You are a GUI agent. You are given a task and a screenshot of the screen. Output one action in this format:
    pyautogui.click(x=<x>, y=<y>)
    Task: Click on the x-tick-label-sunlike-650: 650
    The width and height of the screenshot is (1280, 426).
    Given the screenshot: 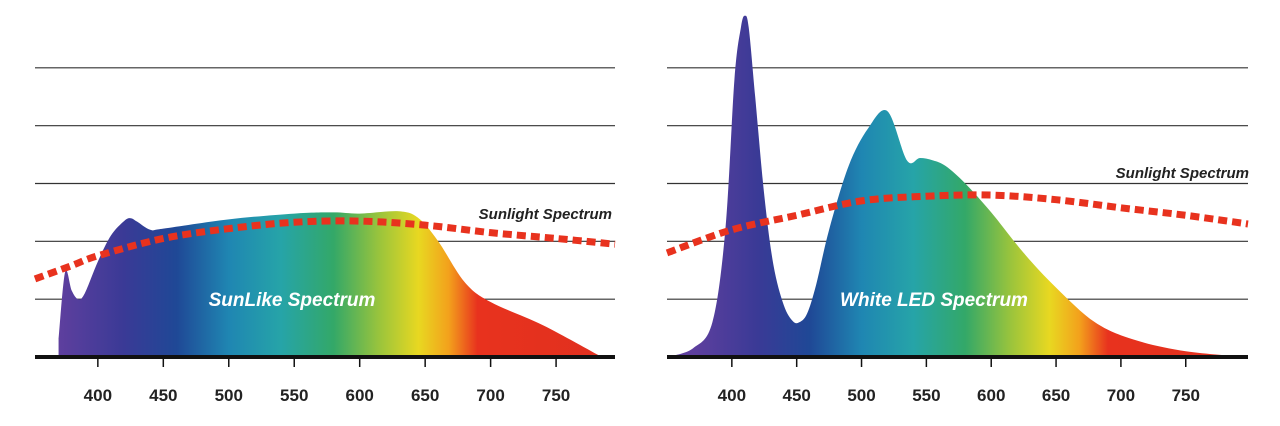 What is the action you would take?
    pyautogui.click(x=425, y=395)
    